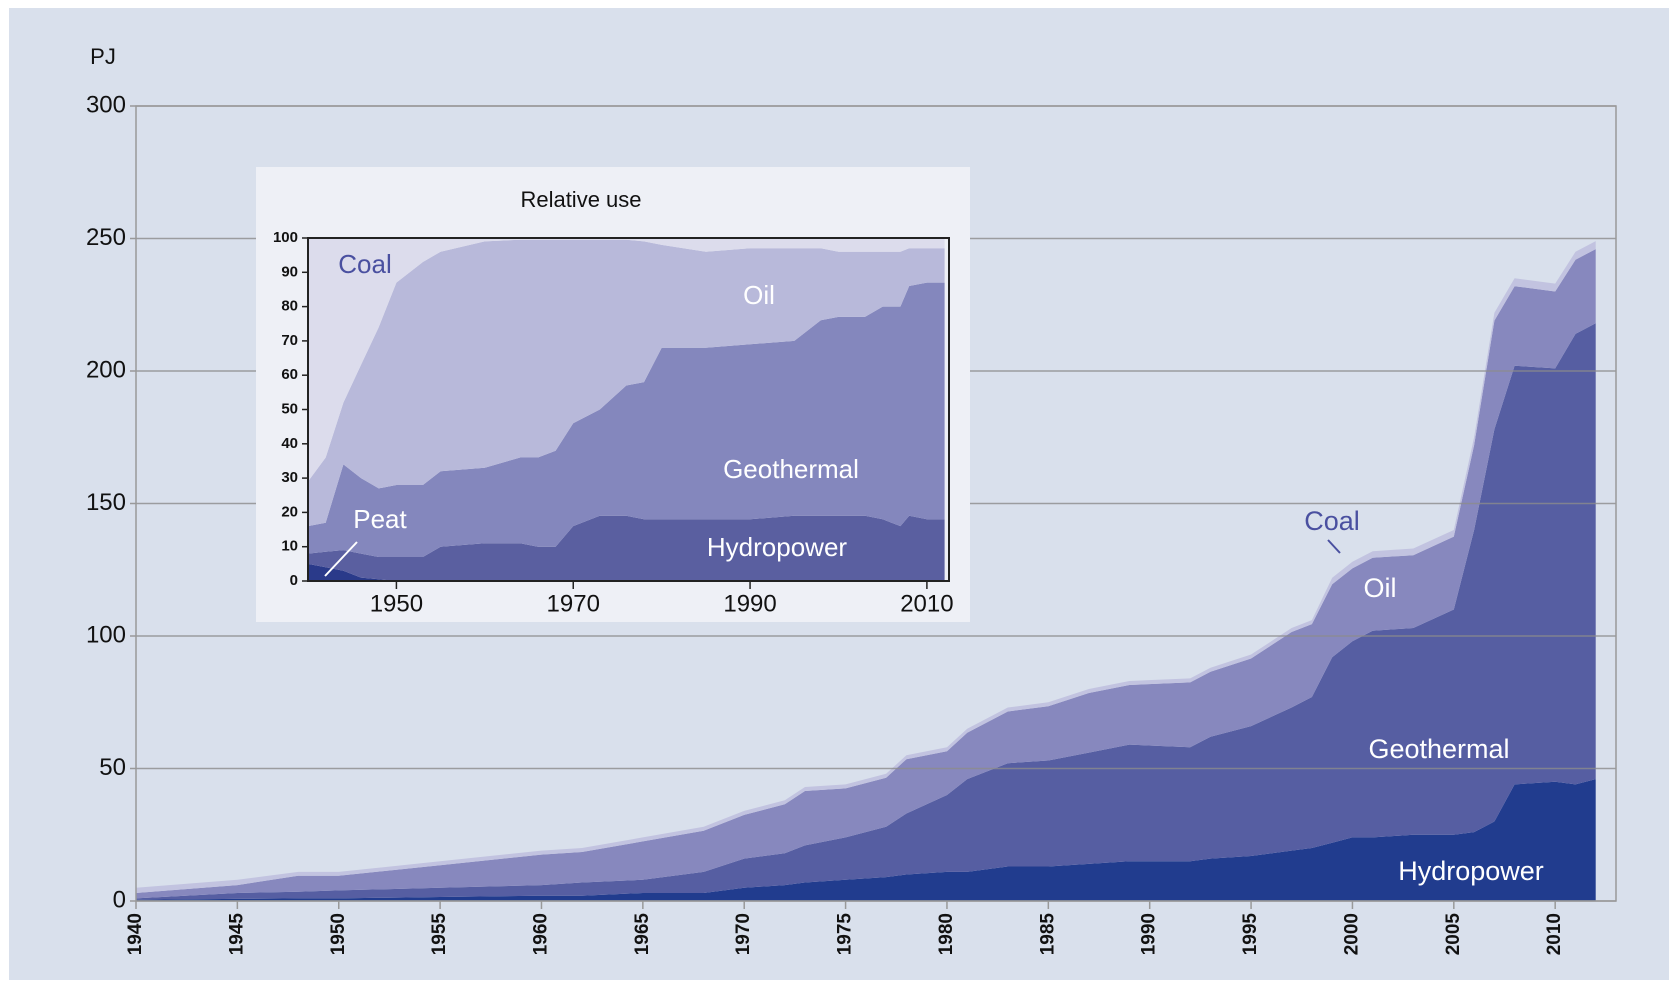  I want to click on x-tick-label: 1955, so click(439, 934).